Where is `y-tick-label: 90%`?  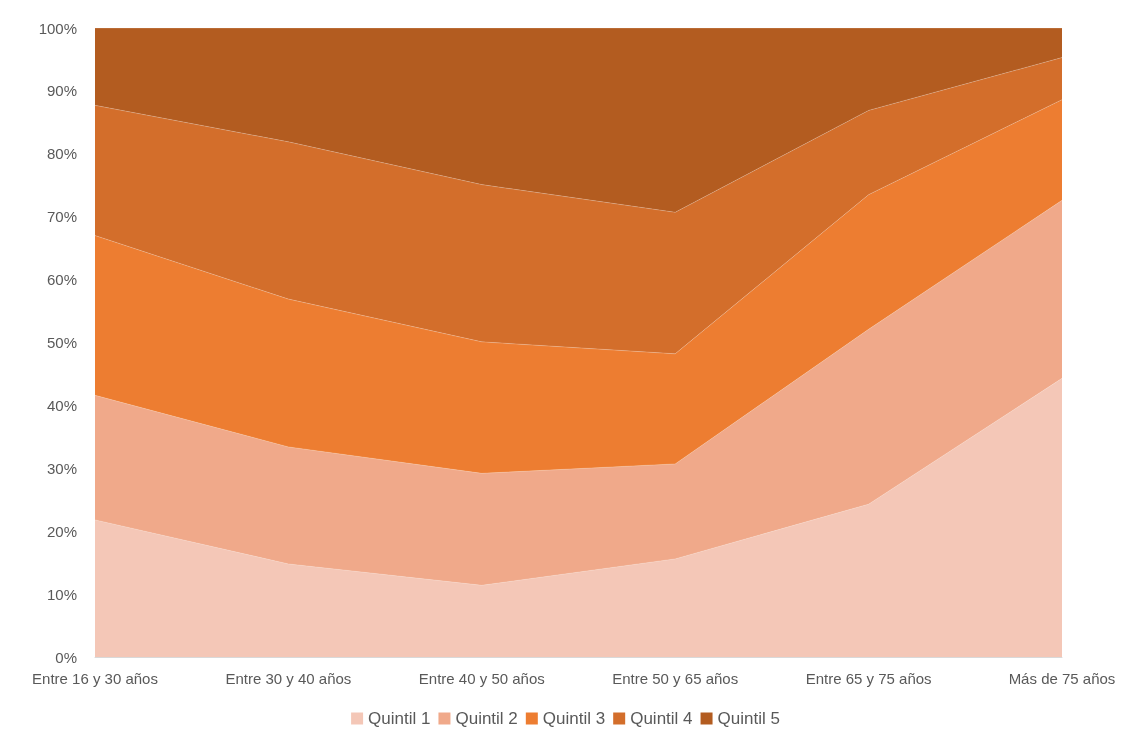
y-tick-label: 90% is located at coordinates (61, 91).